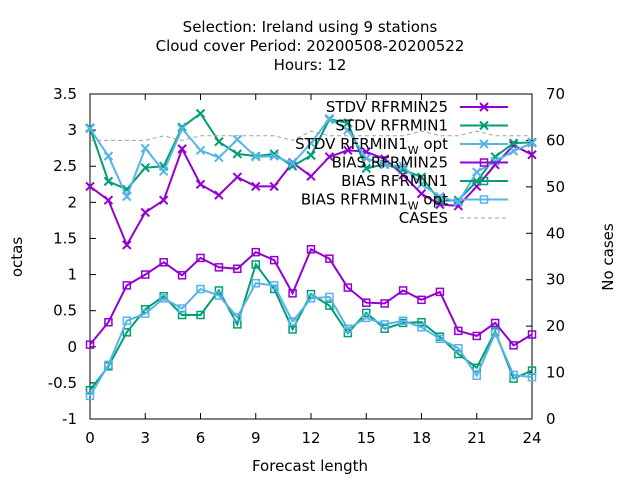  What do you see at coordinates (366, 438) in the screenshot?
I see `x-tick-label: 15` at bounding box center [366, 438].